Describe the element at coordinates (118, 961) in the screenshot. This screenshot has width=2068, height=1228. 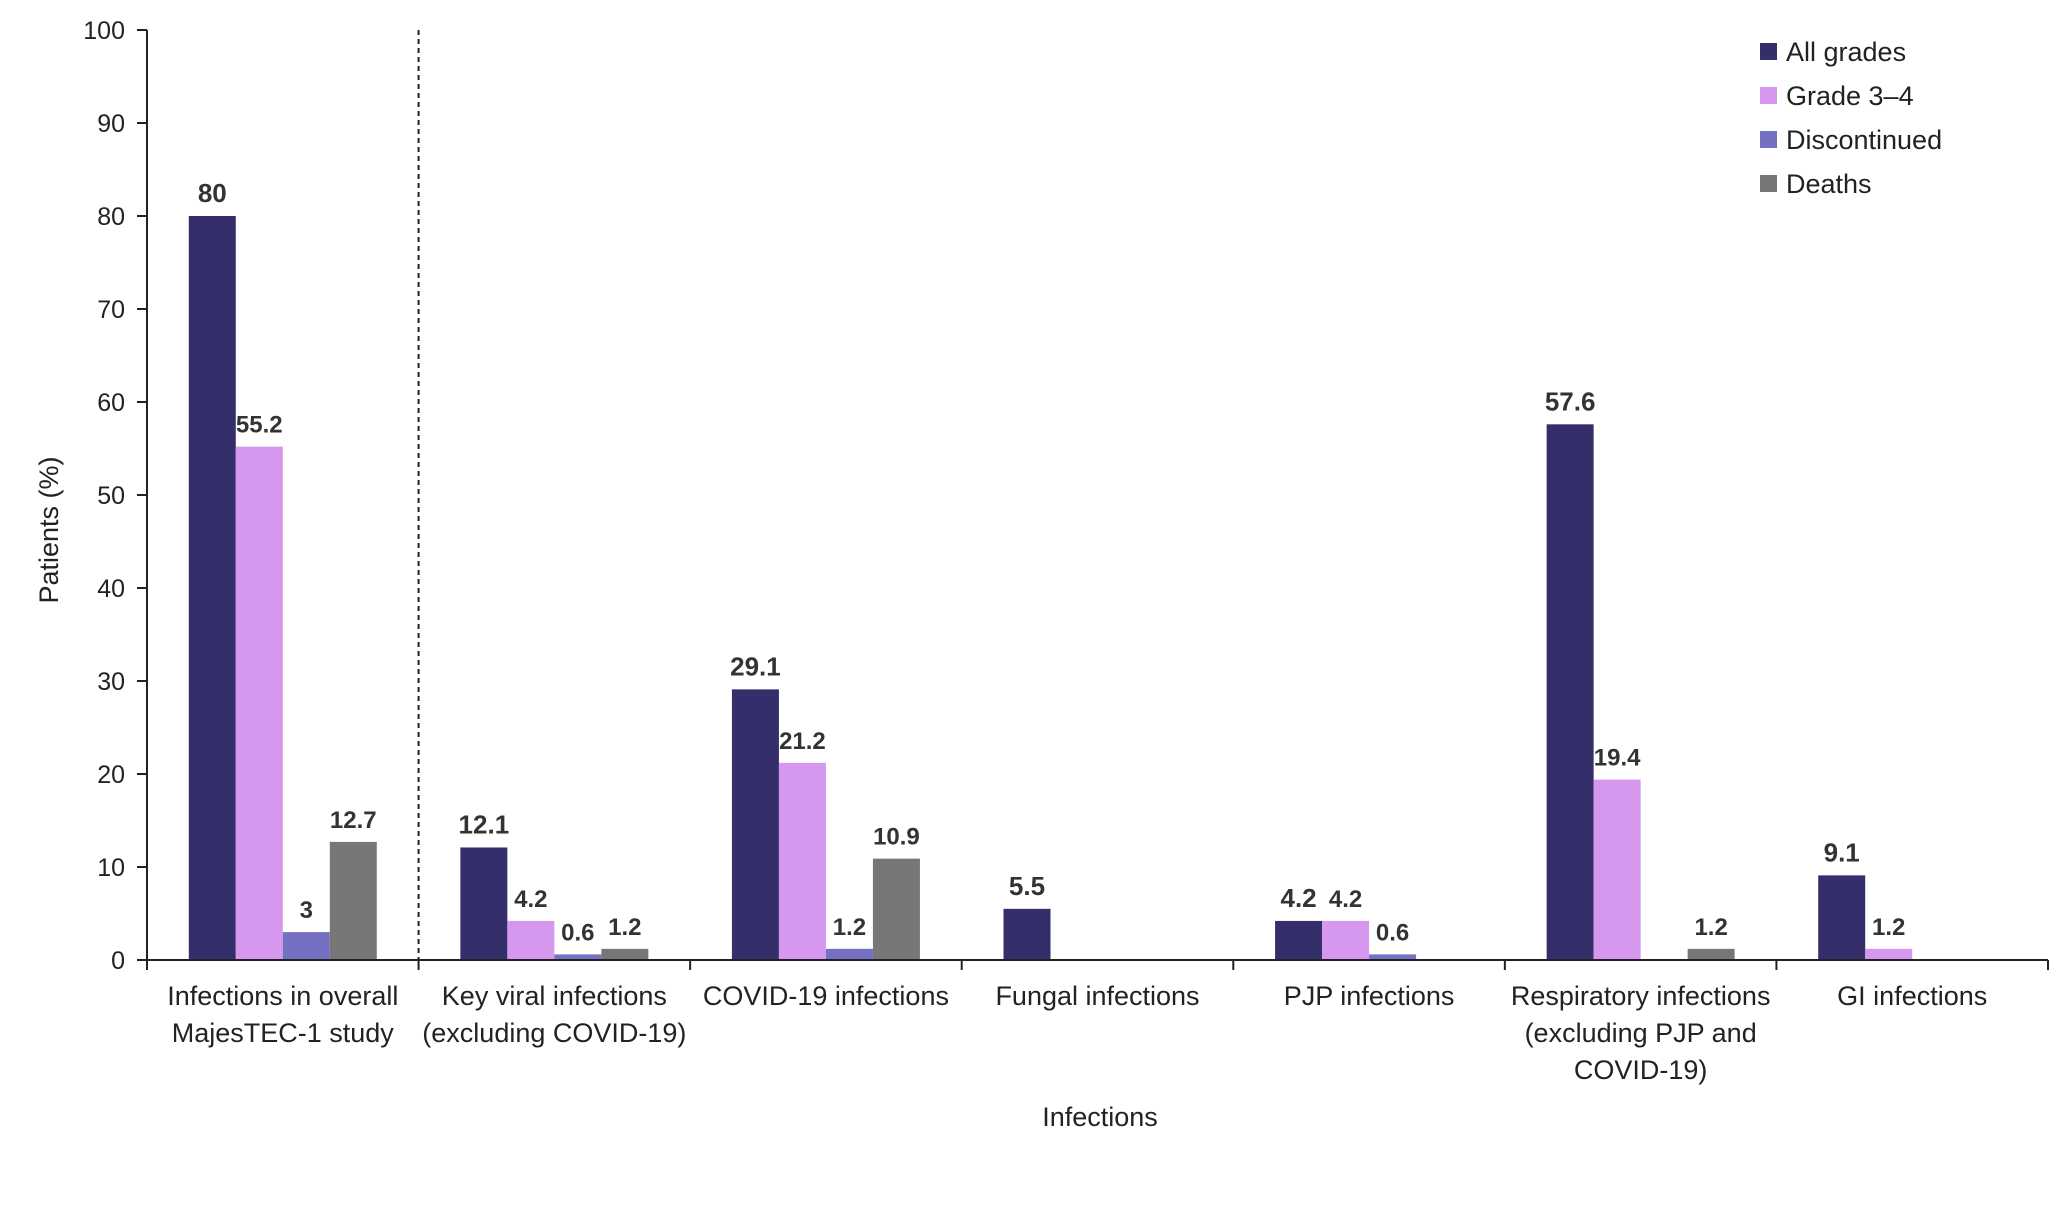
I see `y-tick-label: 0` at that location.